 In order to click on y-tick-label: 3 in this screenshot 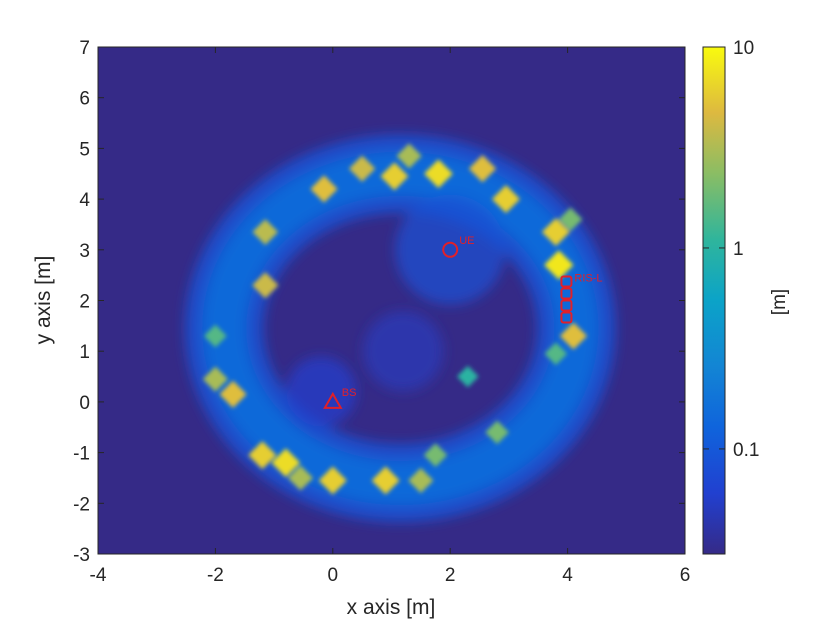, I will do `click(84, 251)`.